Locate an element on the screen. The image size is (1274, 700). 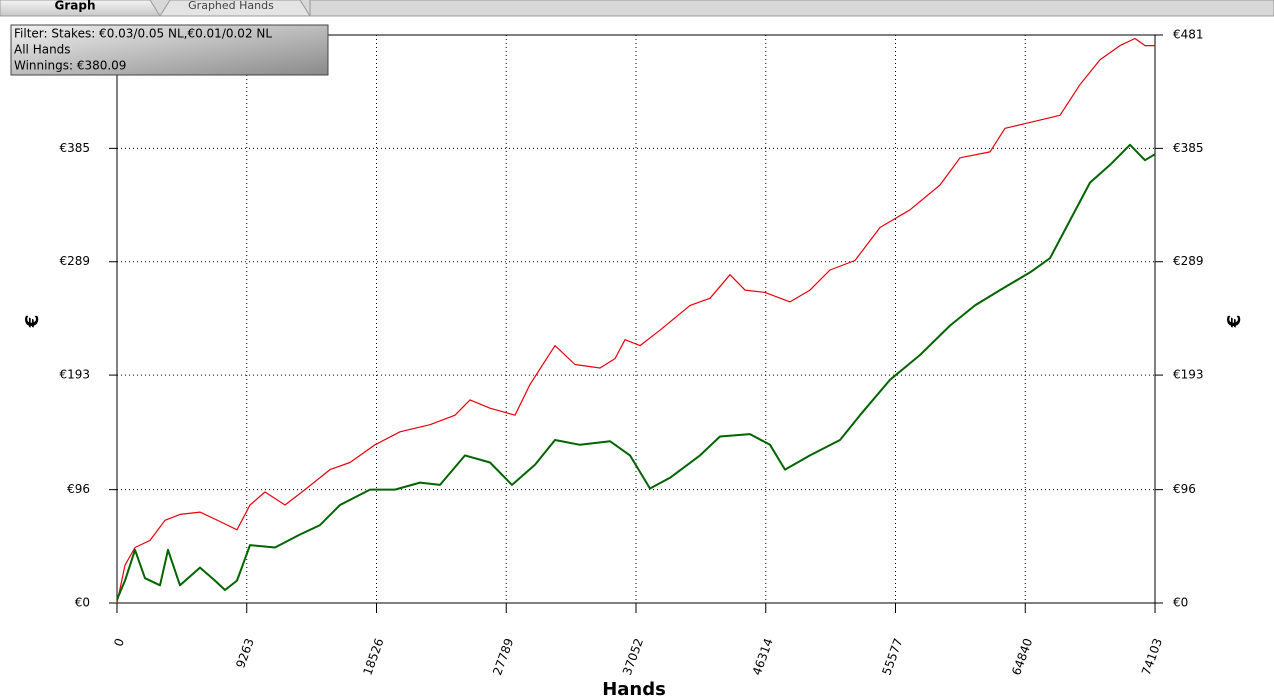
y2-tick-label: €385 is located at coordinates (1188, 148).